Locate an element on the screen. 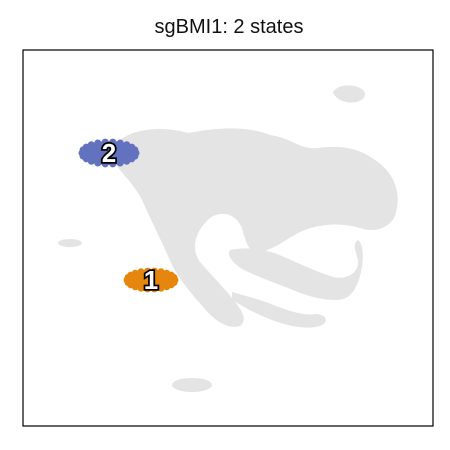 The width and height of the screenshot is (450, 450). bg-island-left is located at coordinates (70, 243).